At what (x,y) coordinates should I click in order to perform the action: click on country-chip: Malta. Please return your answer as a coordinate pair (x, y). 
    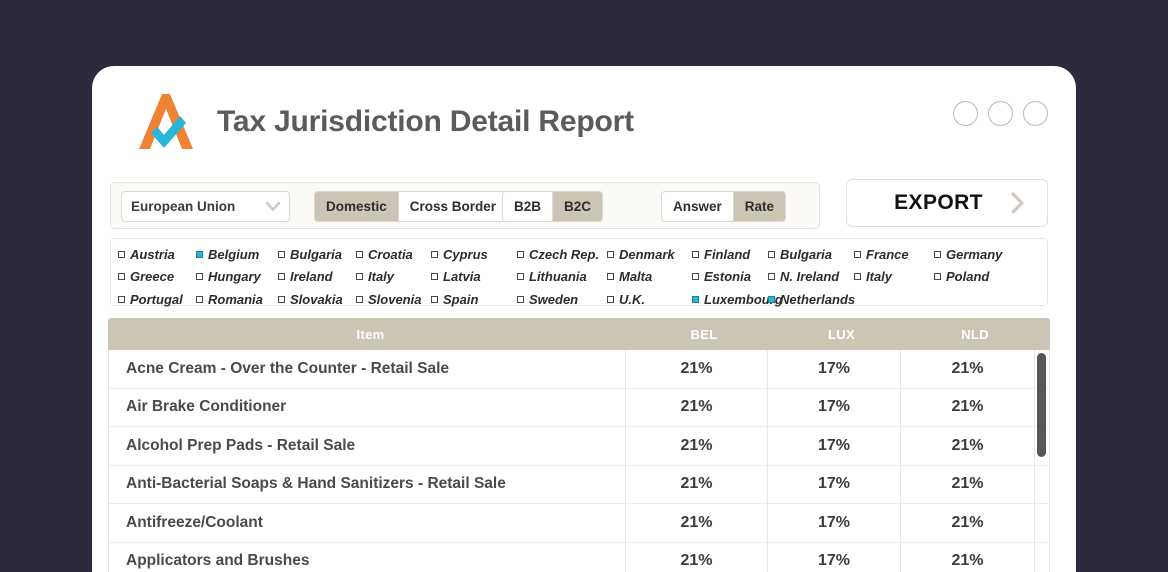
    Looking at the image, I should click on (649, 276).